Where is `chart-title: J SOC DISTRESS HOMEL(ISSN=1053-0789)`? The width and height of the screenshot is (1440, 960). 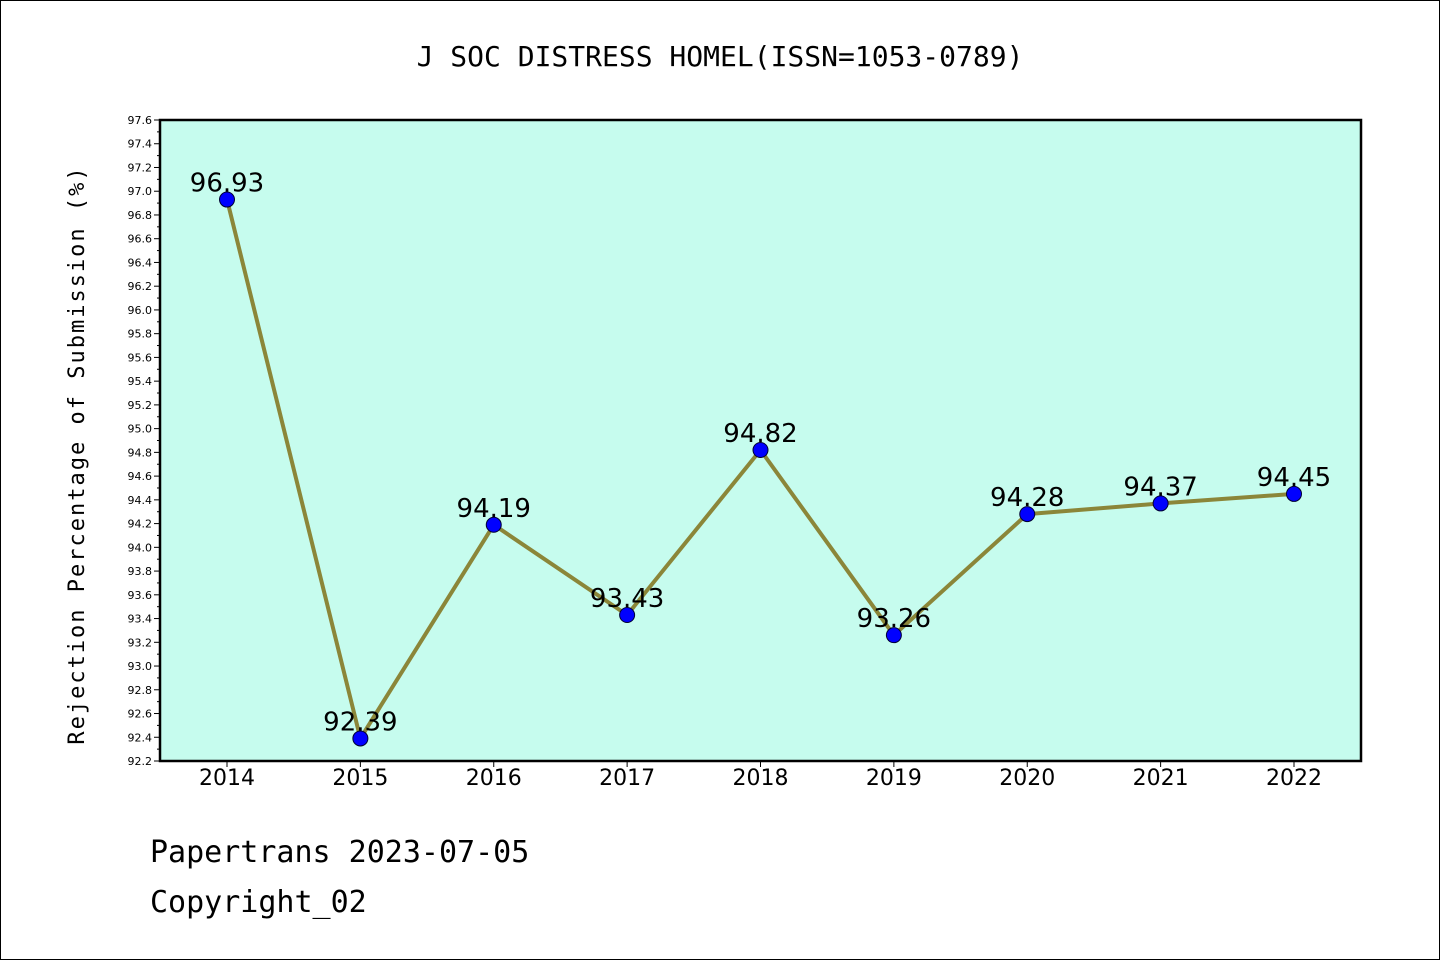
chart-title: J SOC DISTRESS HOMEL(ISSN=1053-0789) is located at coordinates (720, 56).